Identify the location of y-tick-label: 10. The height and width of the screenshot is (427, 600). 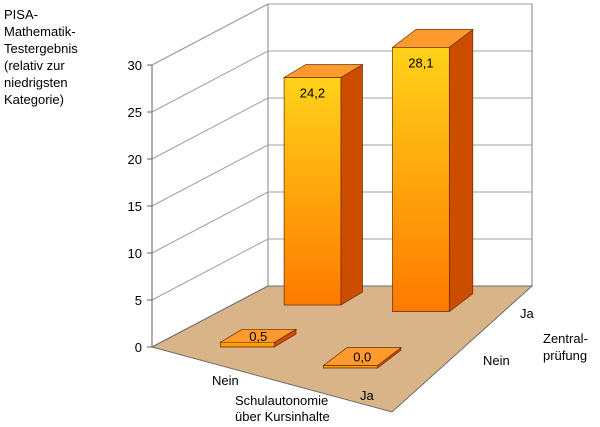
(135, 253).